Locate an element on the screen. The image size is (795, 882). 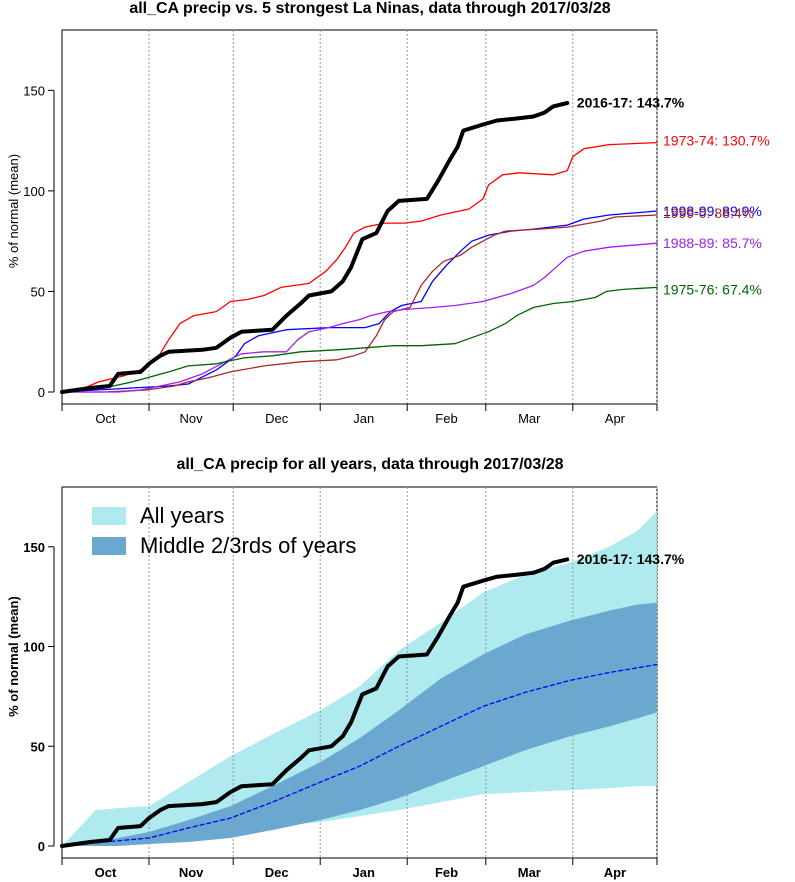
end-label-1973-74-130-7: 1973-74: 130.7% is located at coordinates (716, 141).